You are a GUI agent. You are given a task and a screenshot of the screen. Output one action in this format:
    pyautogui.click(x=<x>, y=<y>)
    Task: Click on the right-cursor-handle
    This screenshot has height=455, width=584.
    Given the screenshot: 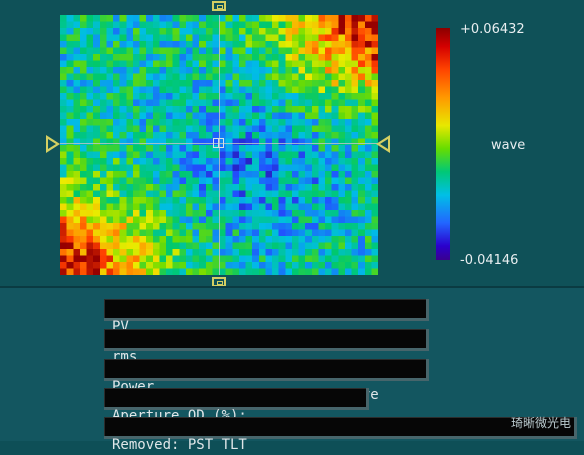 What is the action you would take?
    pyautogui.click(x=383, y=144)
    